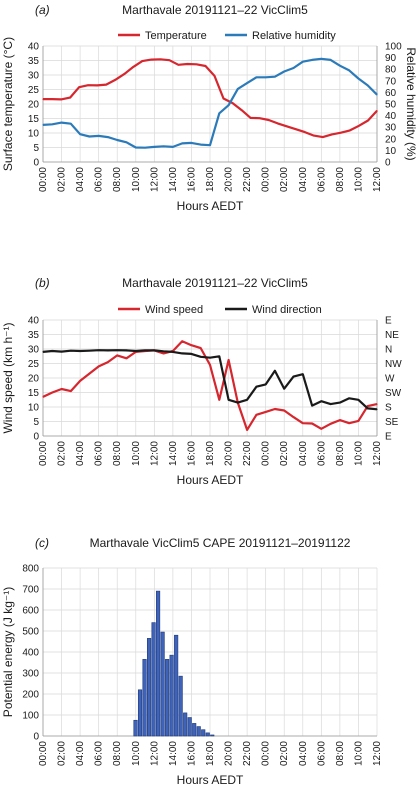 The image size is (416, 787). What do you see at coordinates (391, 116) in the screenshot?
I see `y2-tick-label: 40` at bounding box center [391, 116].